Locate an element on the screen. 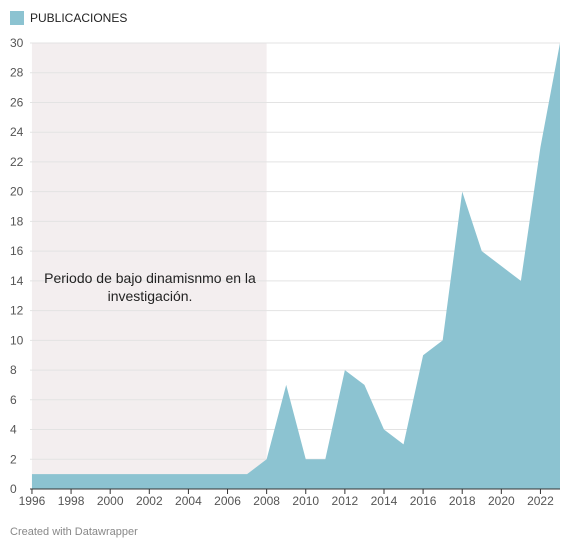 This screenshot has width=564, height=538. x-tick-label: 2004 is located at coordinates (188, 501).